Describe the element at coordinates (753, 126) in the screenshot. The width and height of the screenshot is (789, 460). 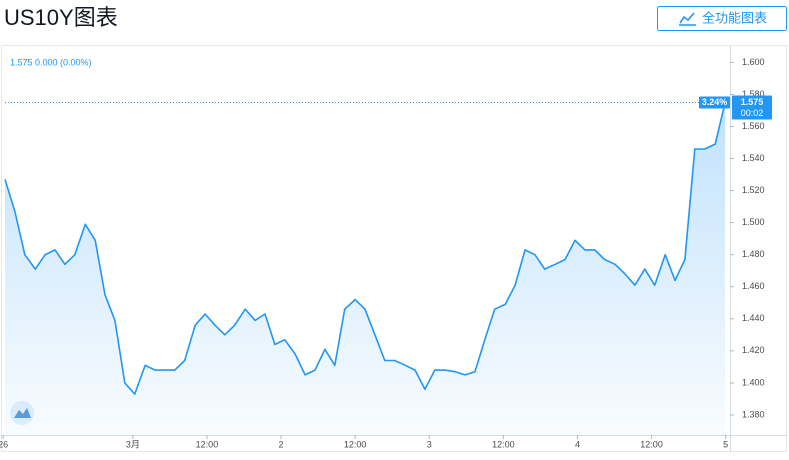
I see `y-tick-label: 1.560` at that location.